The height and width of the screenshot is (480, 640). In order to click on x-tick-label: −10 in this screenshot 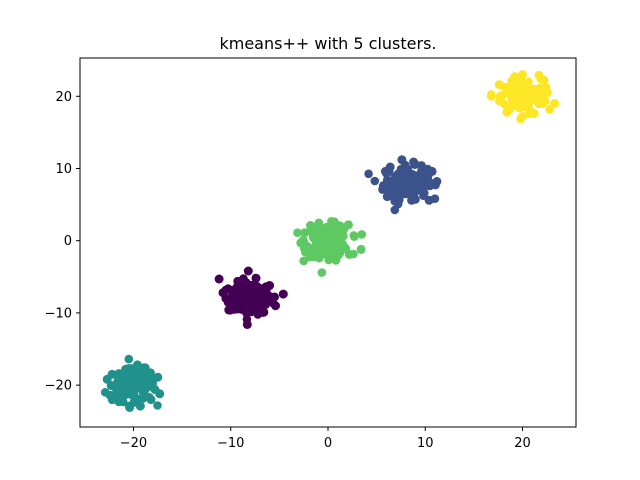, I will do `click(230, 443)`.